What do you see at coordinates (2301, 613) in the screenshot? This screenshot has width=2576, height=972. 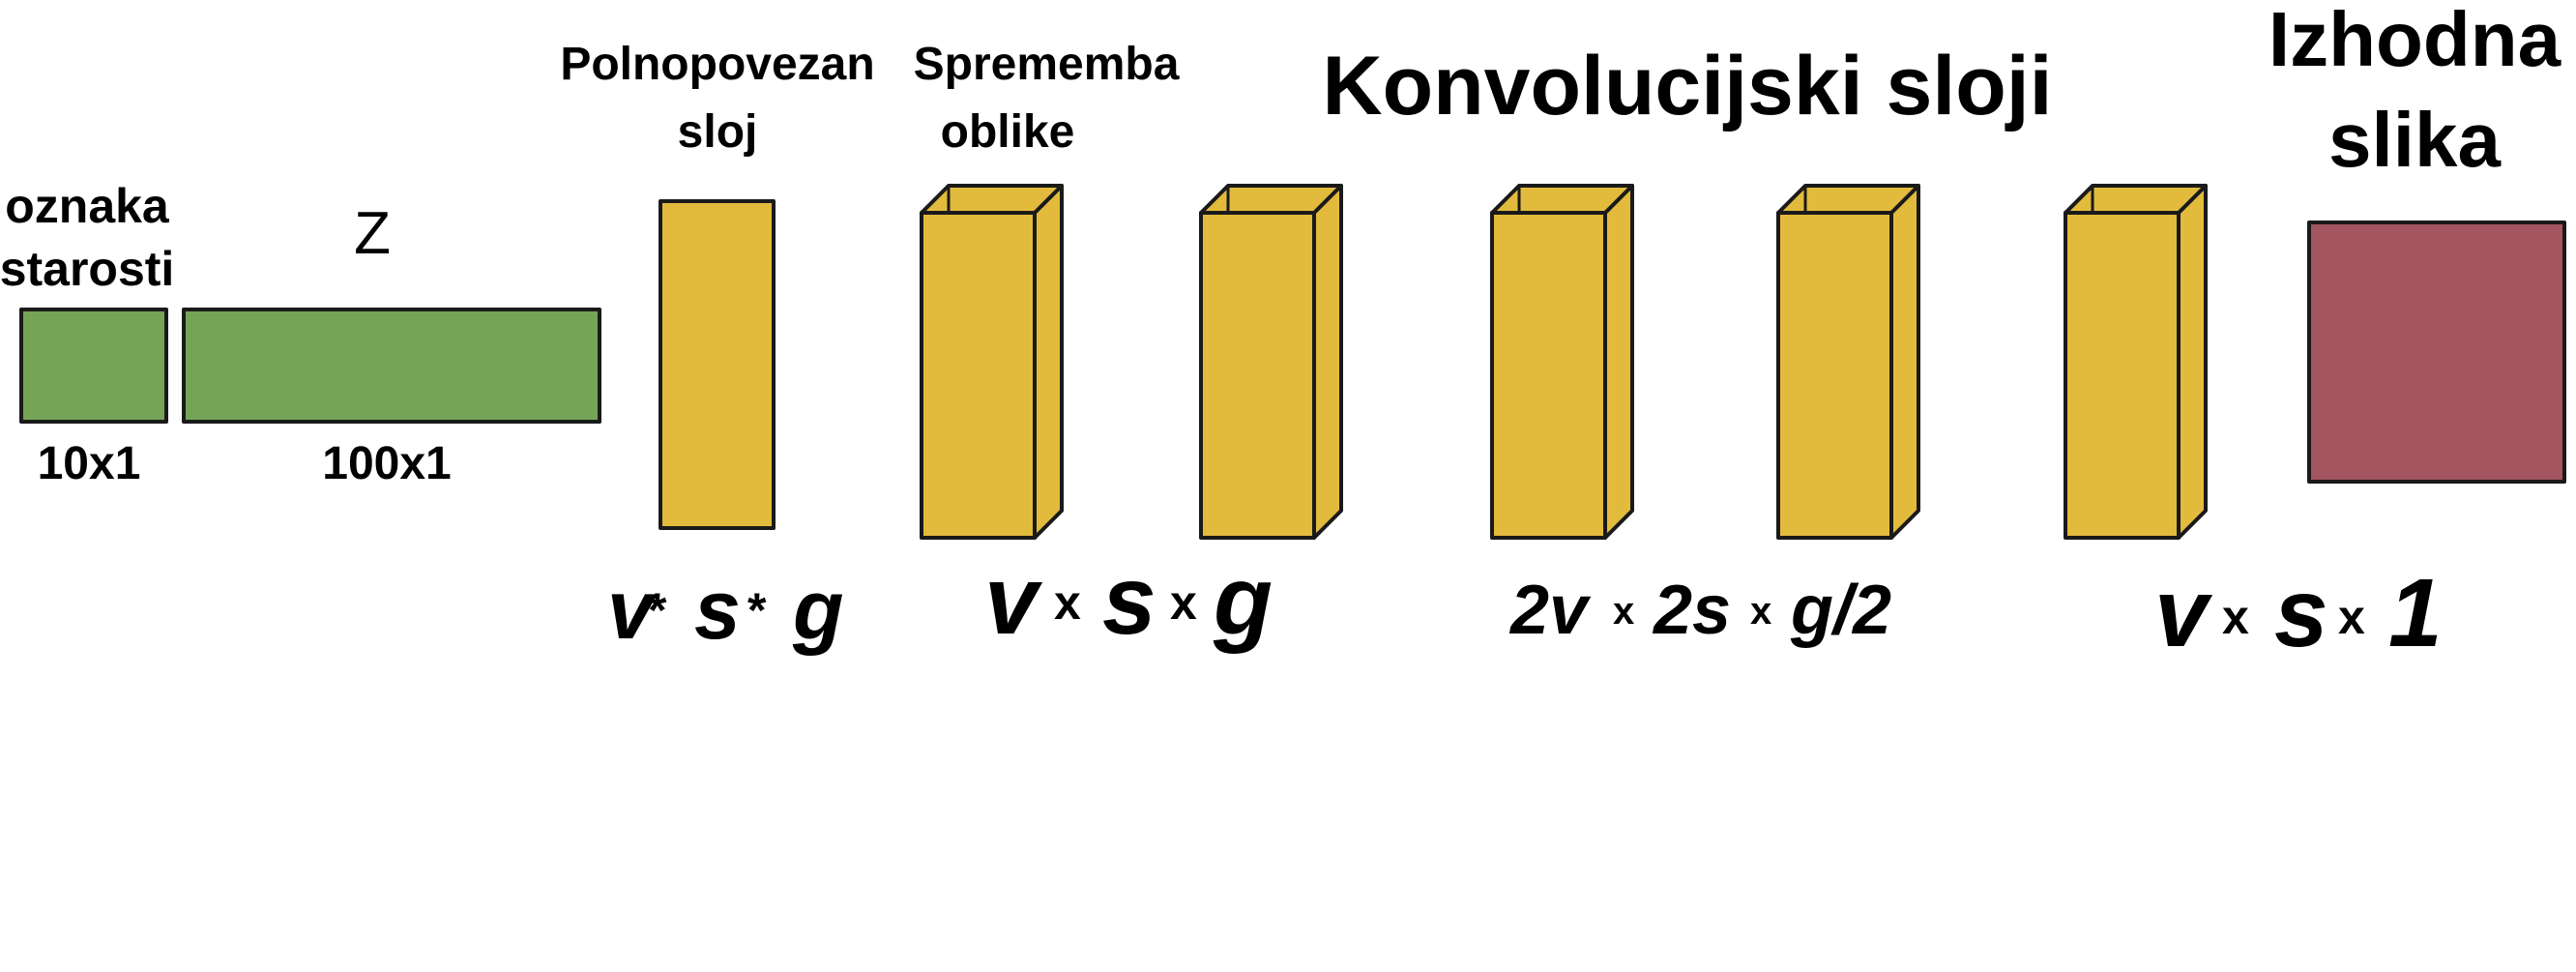 I see `final-dim-s: s` at bounding box center [2301, 613].